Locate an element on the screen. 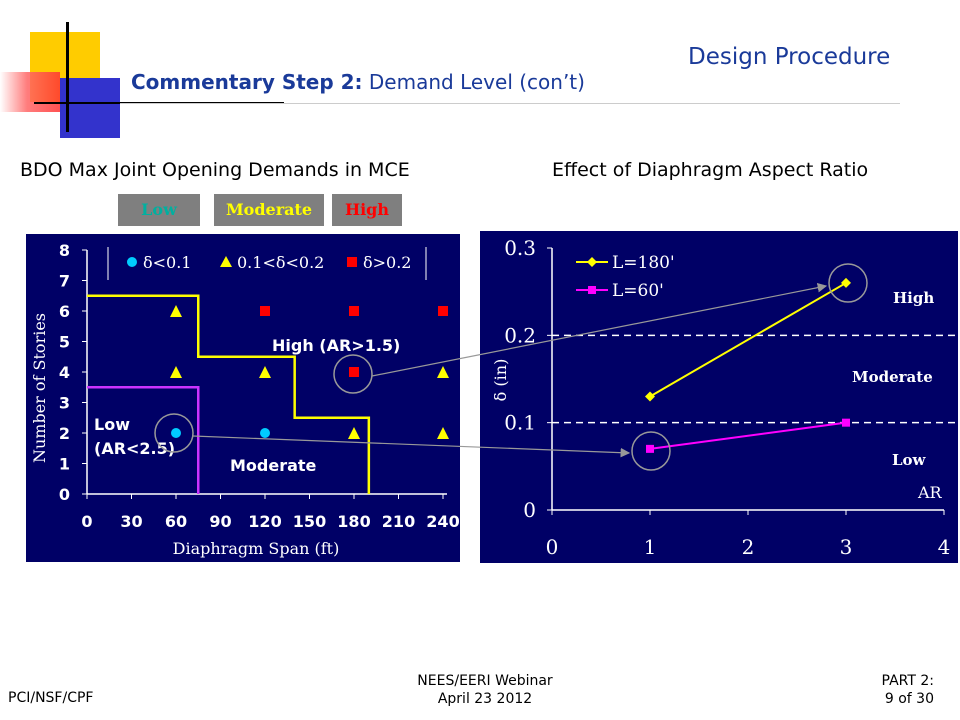  footer-left: PCI/NSF/CPF is located at coordinates (51, 698).